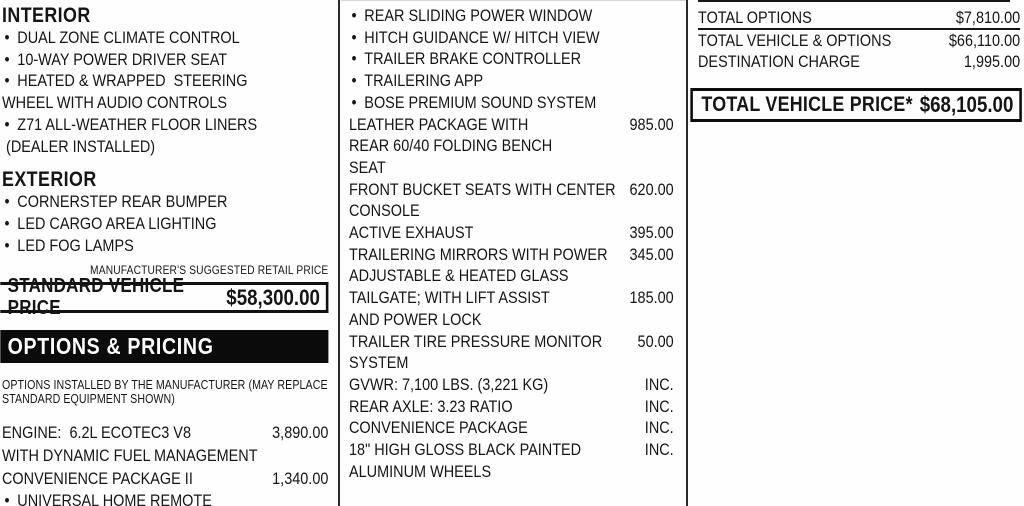 Image resolution: width=1024 pixels, height=506 pixels. What do you see at coordinates (451, 146) in the screenshot?
I see `option-name-line: REAR 60/40 FOLDING BENCH` at bounding box center [451, 146].